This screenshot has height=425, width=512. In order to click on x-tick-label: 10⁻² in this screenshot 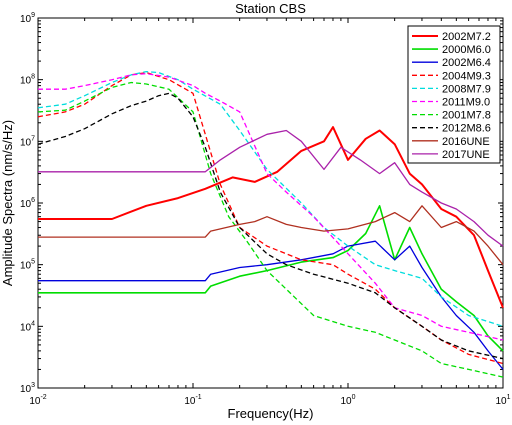, I will do `click(37, 400)`.